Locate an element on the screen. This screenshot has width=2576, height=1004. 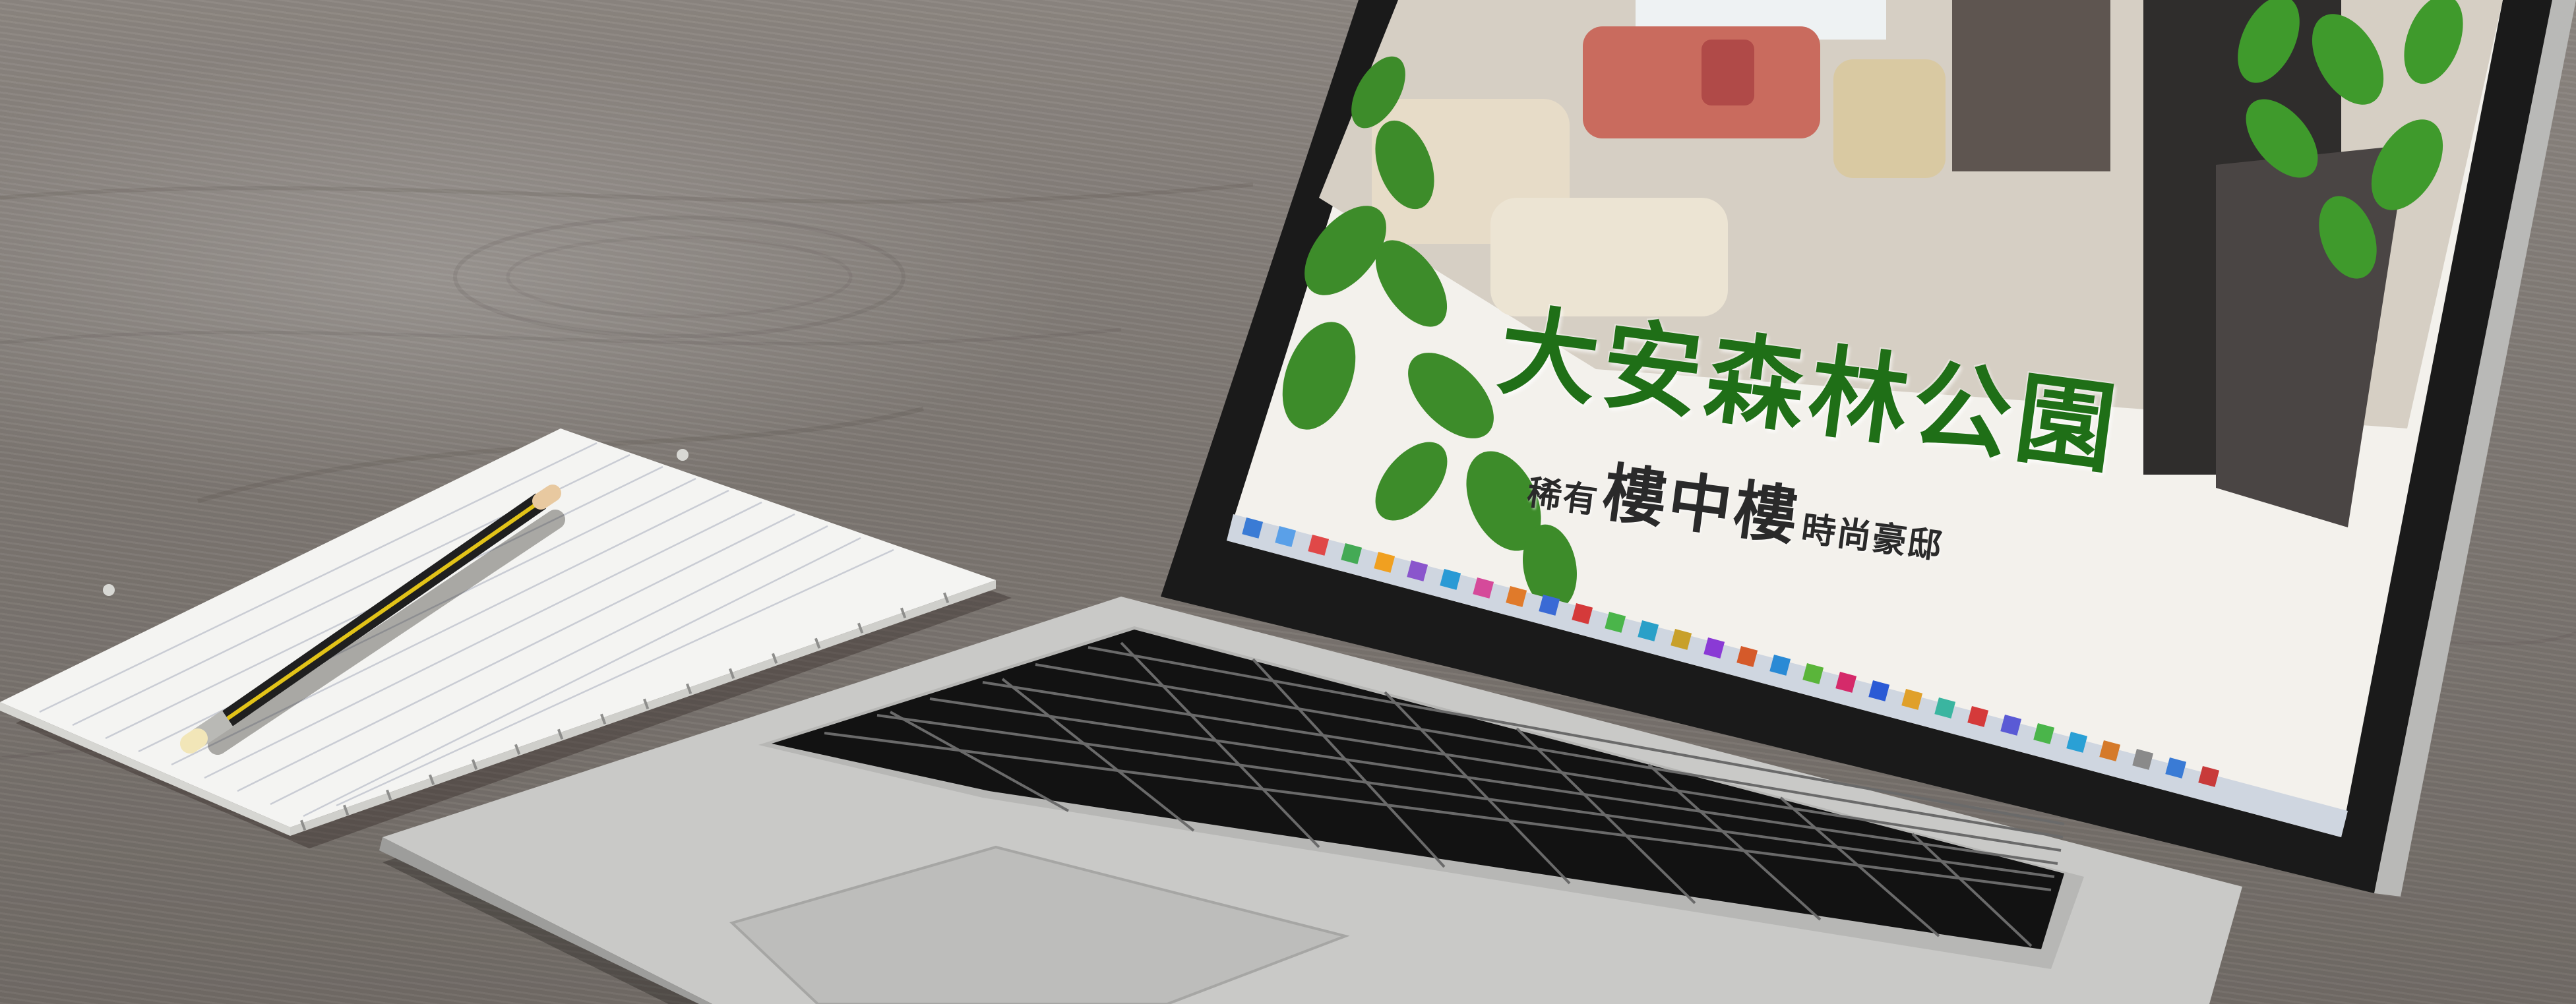
sofa-pink is located at coordinates (1701, 82).